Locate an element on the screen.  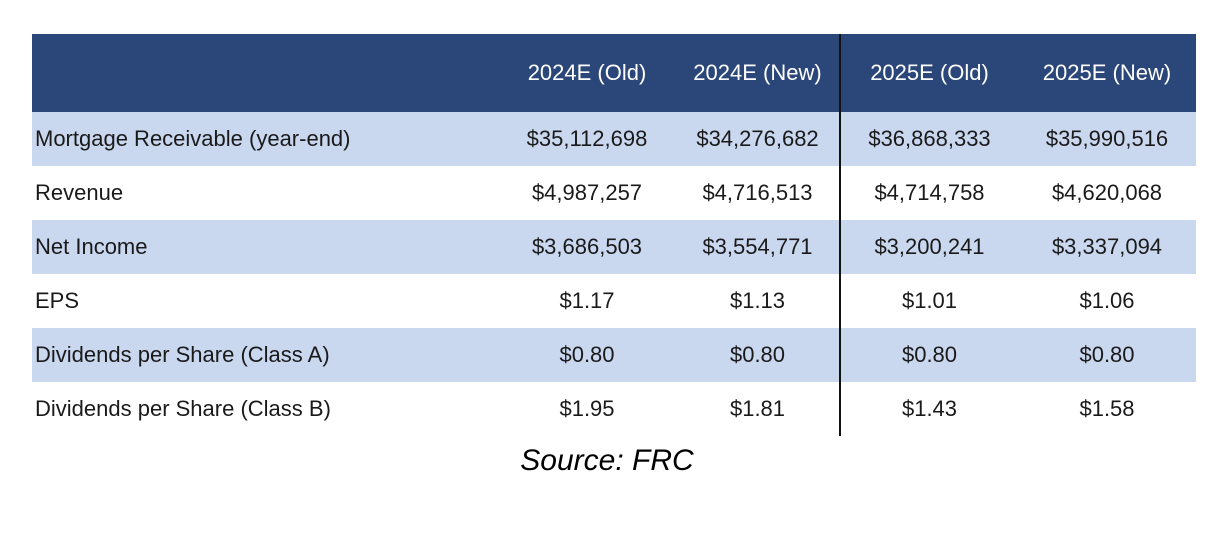
header-cell-2024e-old: 2024E (Old) is located at coordinates (587, 73).